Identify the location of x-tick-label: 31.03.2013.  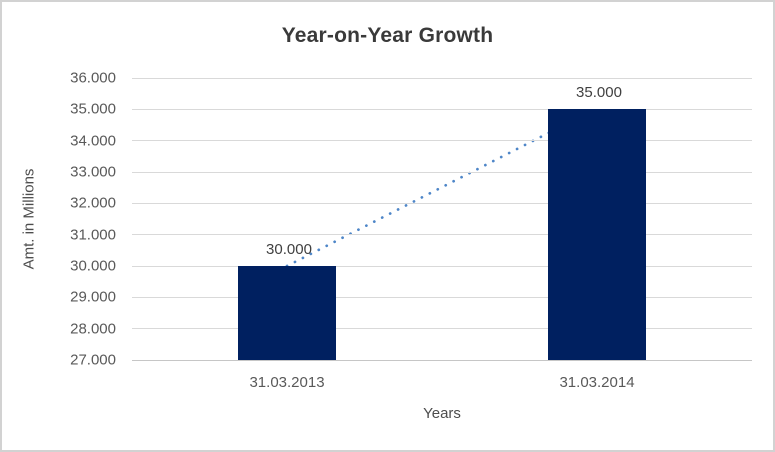
(287, 382).